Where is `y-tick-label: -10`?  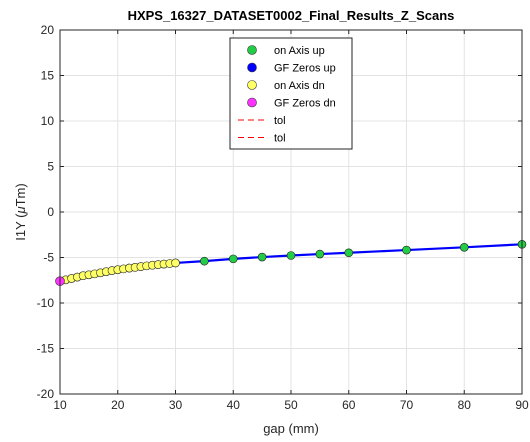 y-tick-label: -10 is located at coordinates (46, 303).